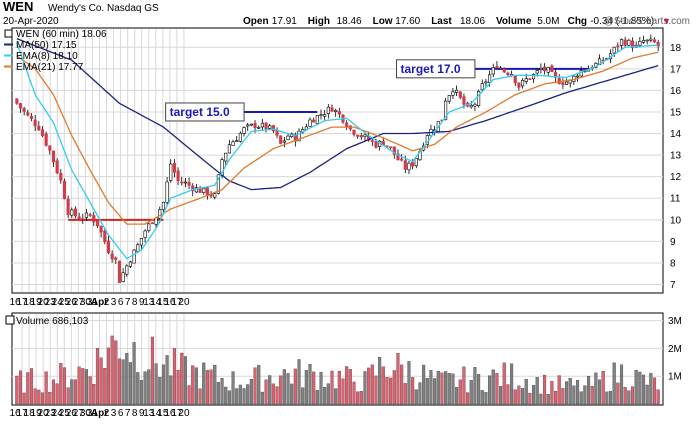 This screenshot has width=700, height=426. What do you see at coordinates (15, 302) in the screenshot?
I see `x-tick-label: 16` at bounding box center [15, 302].